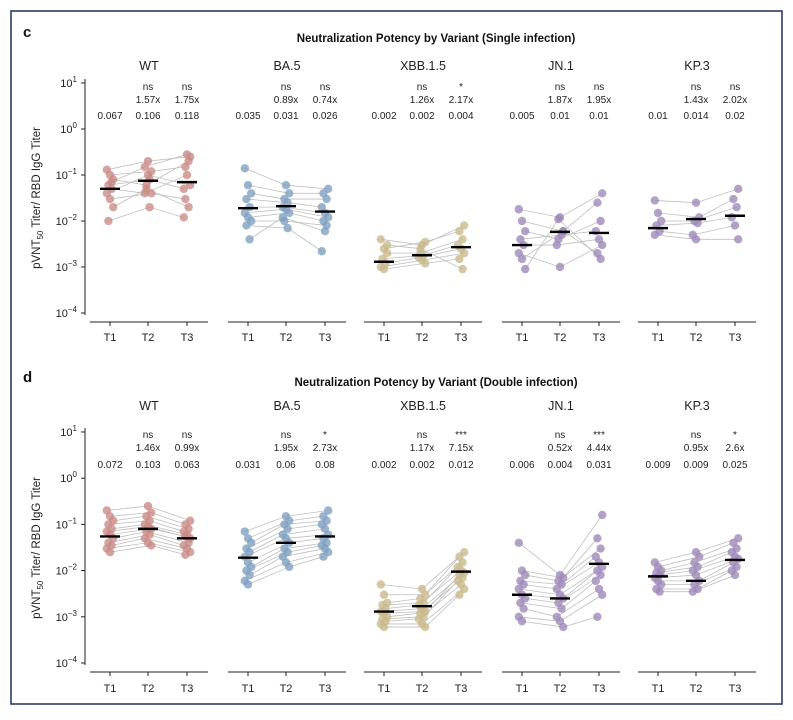 The width and height of the screenshot is (793, 720). I want to click on variant-title: JN.1, so click(561, 66).